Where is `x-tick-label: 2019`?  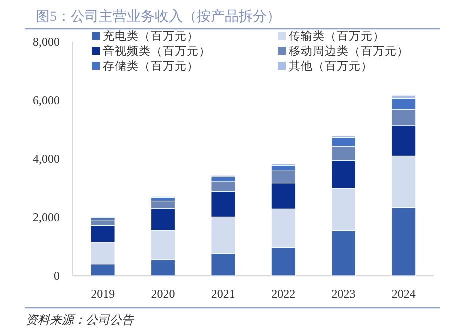
x-tick-label: 2019 is located at coordinates (103, 294).